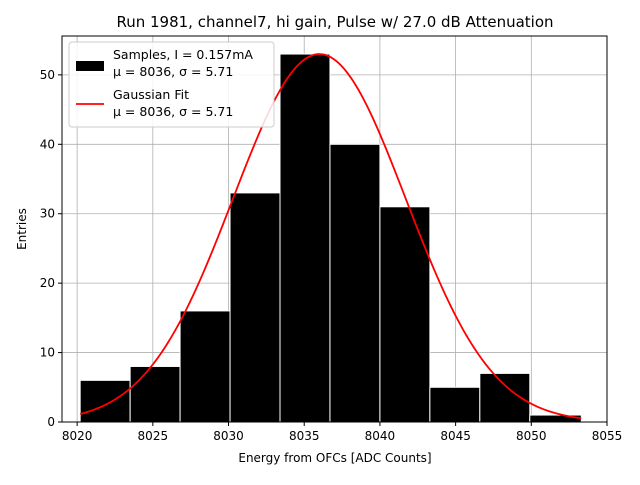 The image size is (640, 485). I want to click on x-tick-label: 8055, so click(607, 436).